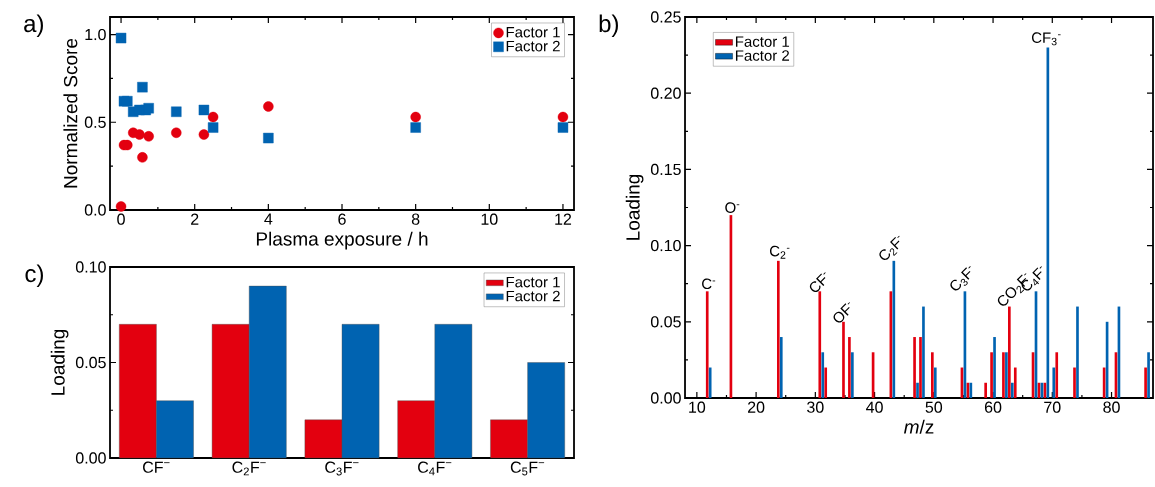  Describe the element at coordinates (268, 219) in the screenshot. I see `x-tick-label: 4` at that location.